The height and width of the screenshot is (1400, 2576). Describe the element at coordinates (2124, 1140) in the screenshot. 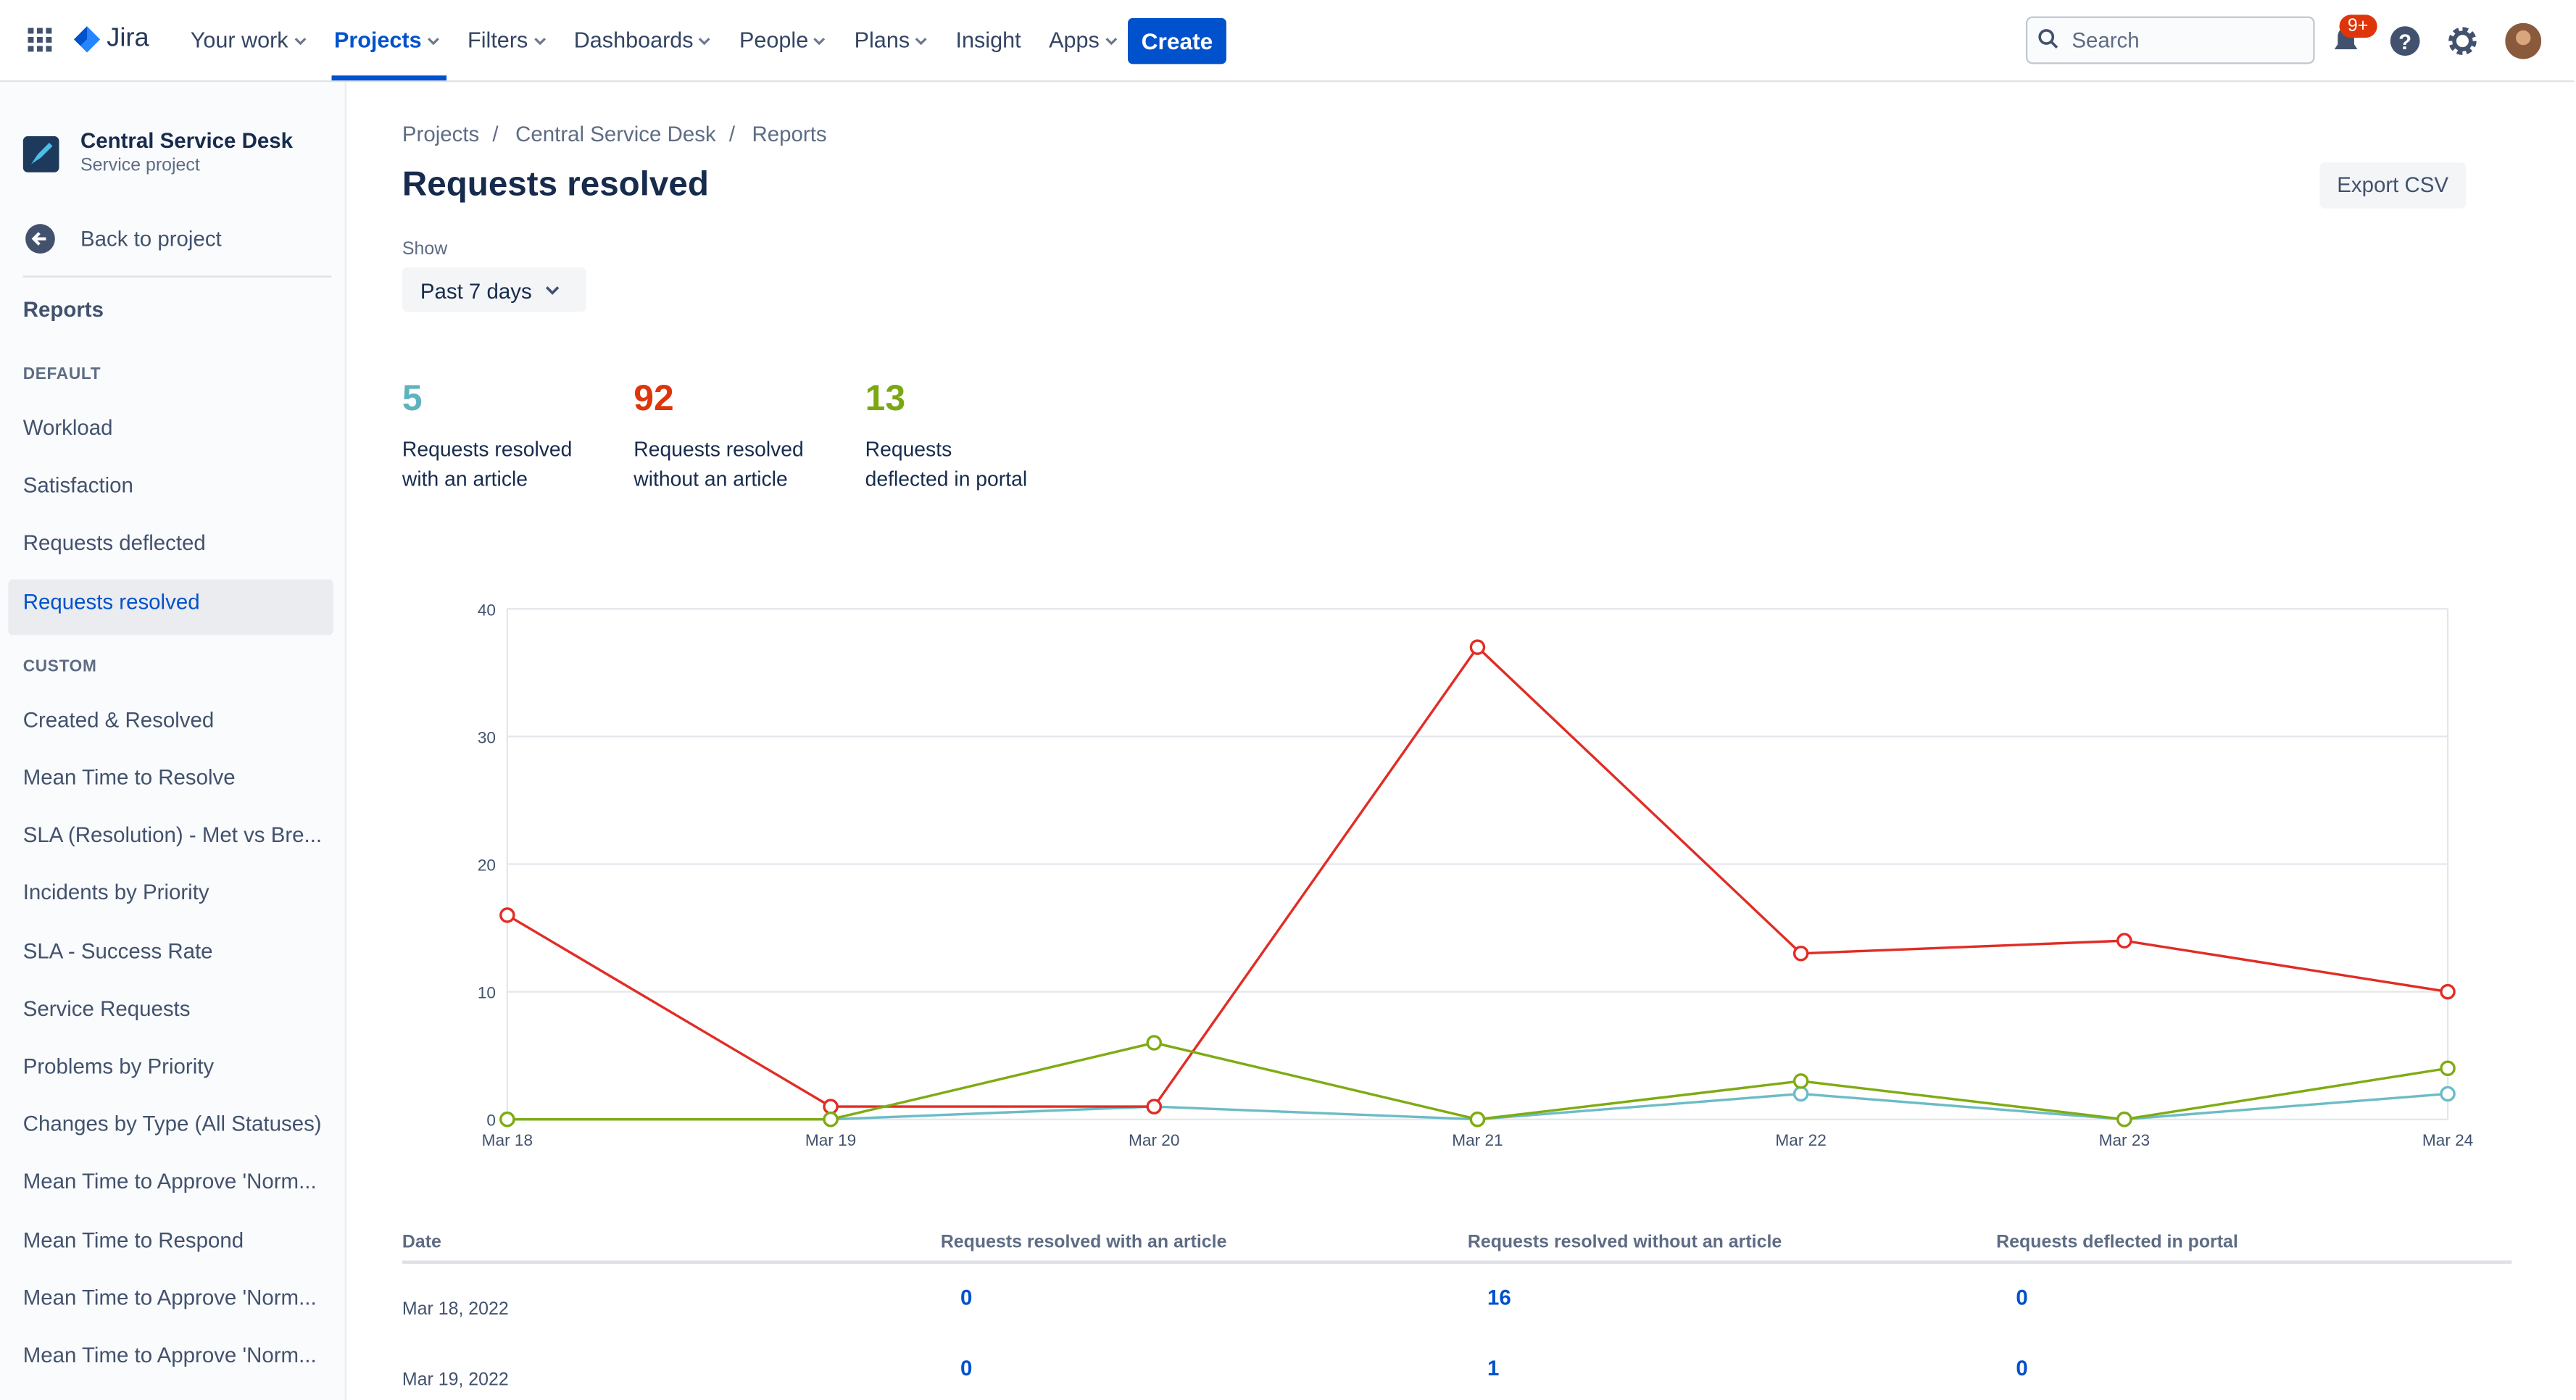

I see `x-tick-label: Mar 23` at that location.